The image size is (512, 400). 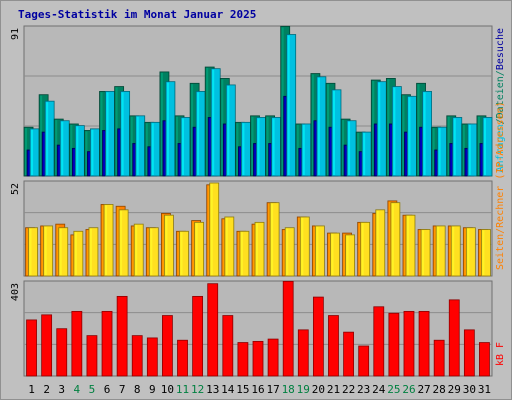 What do you see at coordinates (122, 389) in the screenshot?
I see `x-tick-label: 7` at bounding box center [122, 389].